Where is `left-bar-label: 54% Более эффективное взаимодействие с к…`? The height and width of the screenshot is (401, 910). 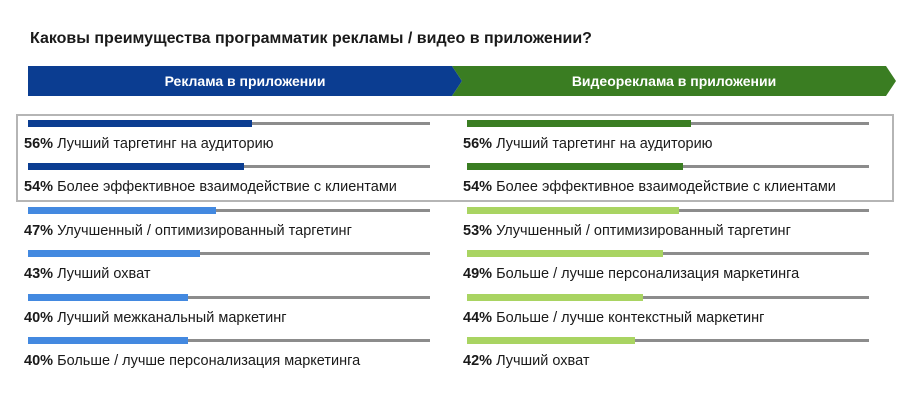 left-bar-label: 54% Более эффективное взаимодействие с к… is located at coordinates (210, 187).